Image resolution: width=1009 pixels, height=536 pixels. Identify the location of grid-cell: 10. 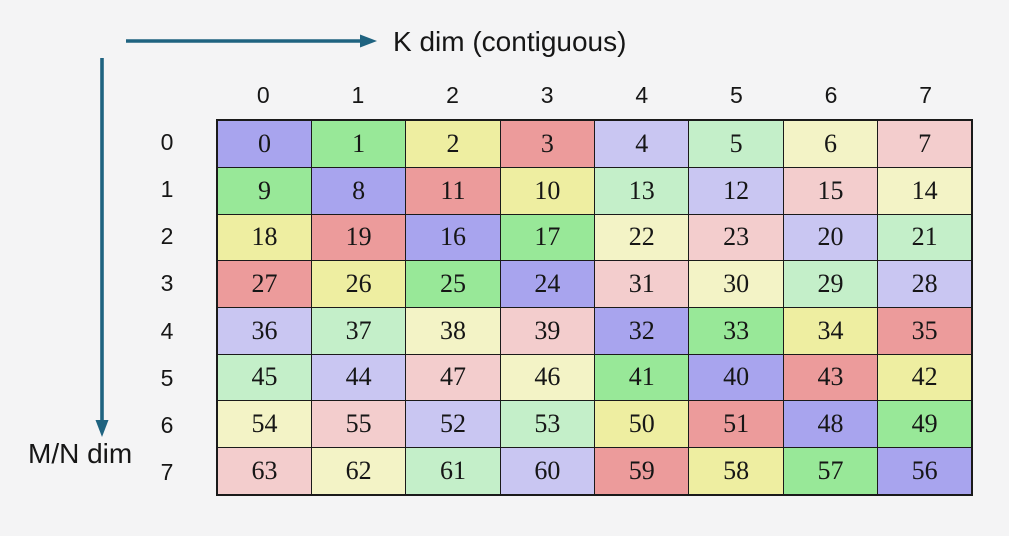
(547, 190).